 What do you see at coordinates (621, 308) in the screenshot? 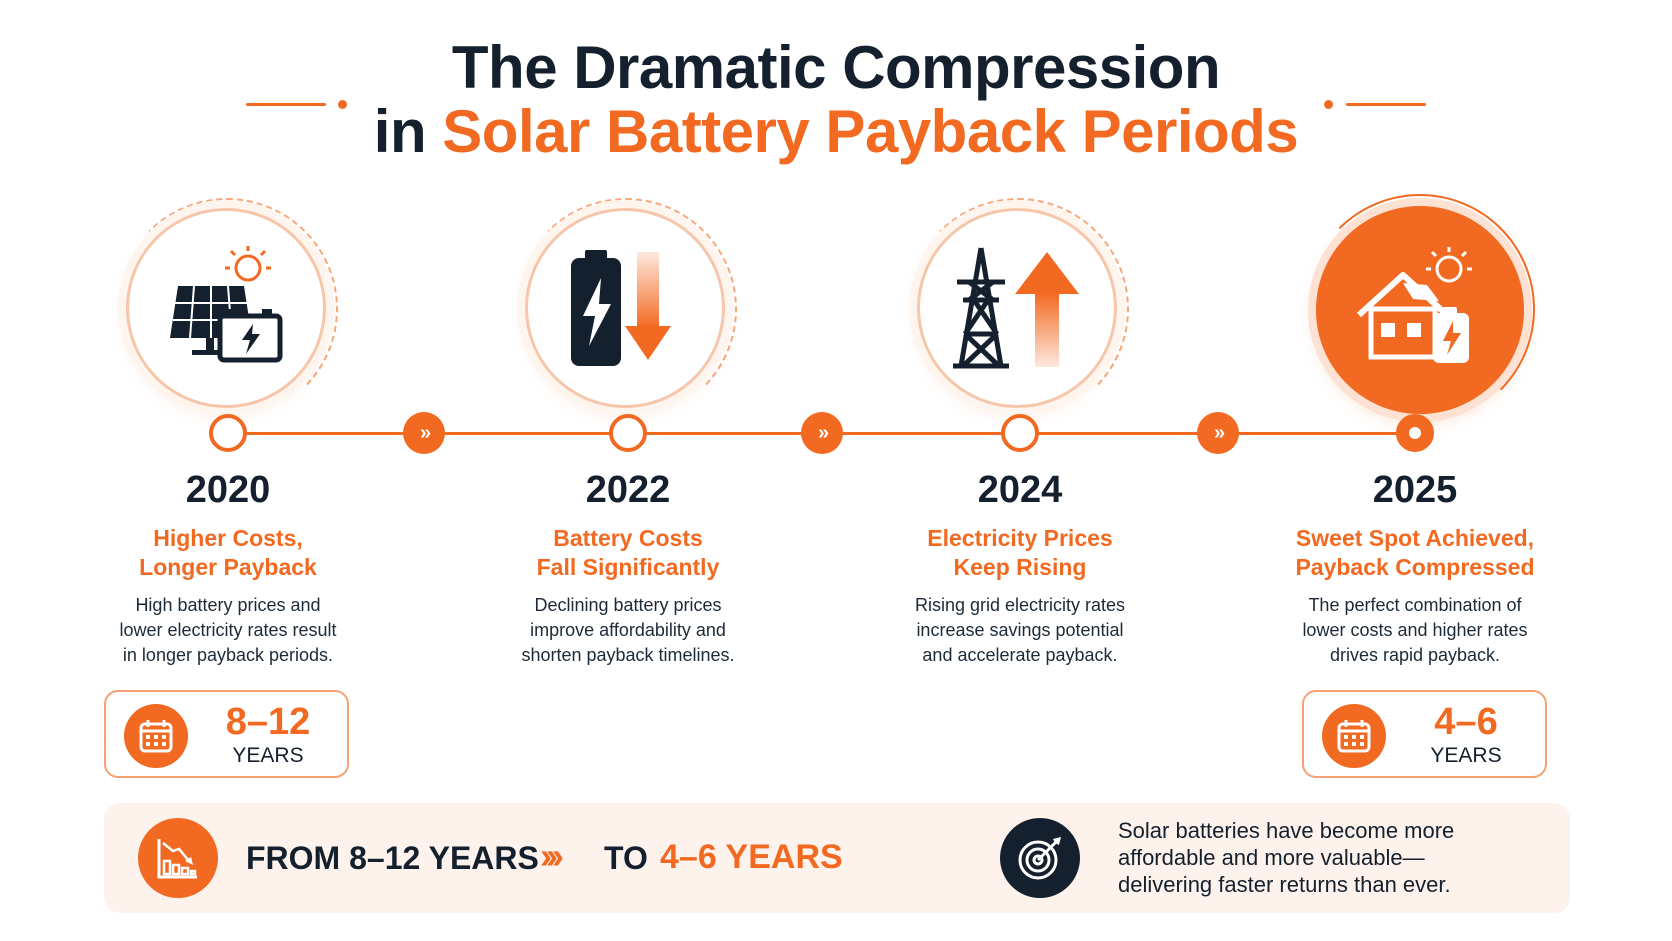
I see `battery-down-arrow-icon` at bounding box center [621, 308].